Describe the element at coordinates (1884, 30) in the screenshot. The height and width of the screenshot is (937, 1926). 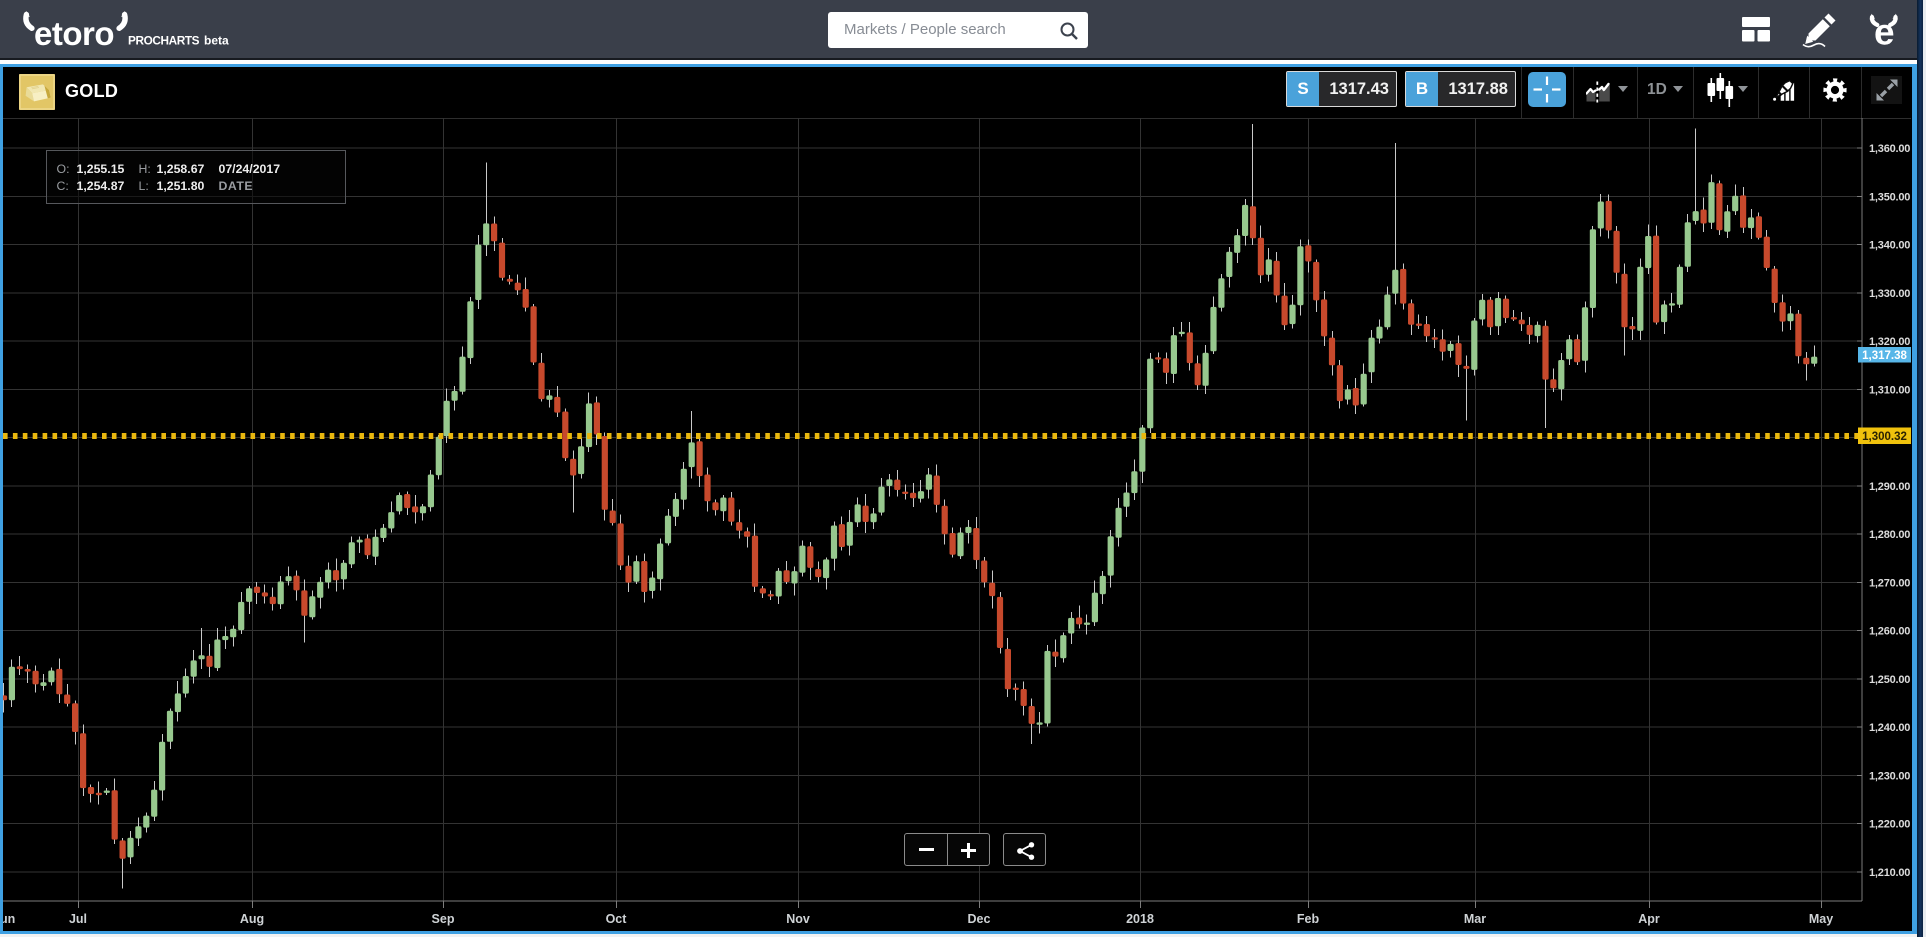
I see `svg-text: e` at that location.